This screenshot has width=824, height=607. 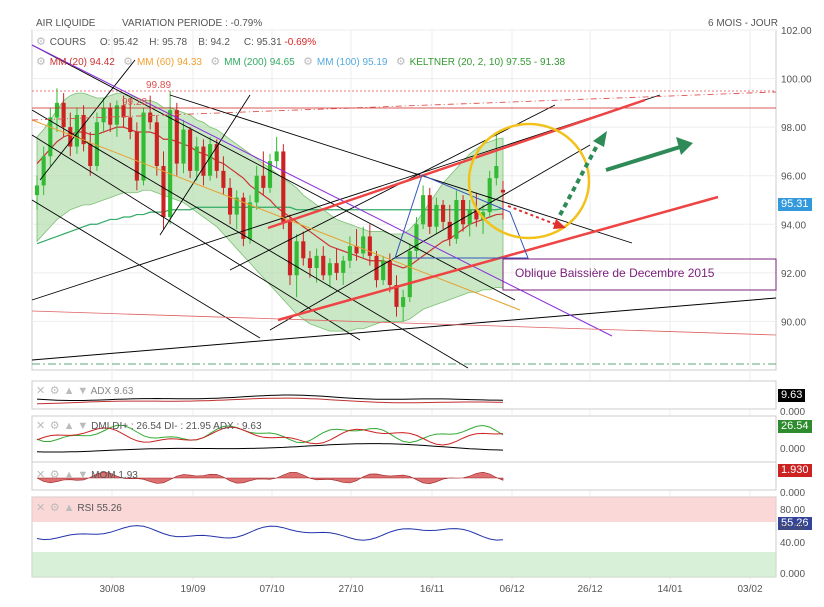 I want to click on mom-value-tag: 1.930, so click(x=795, y=470).